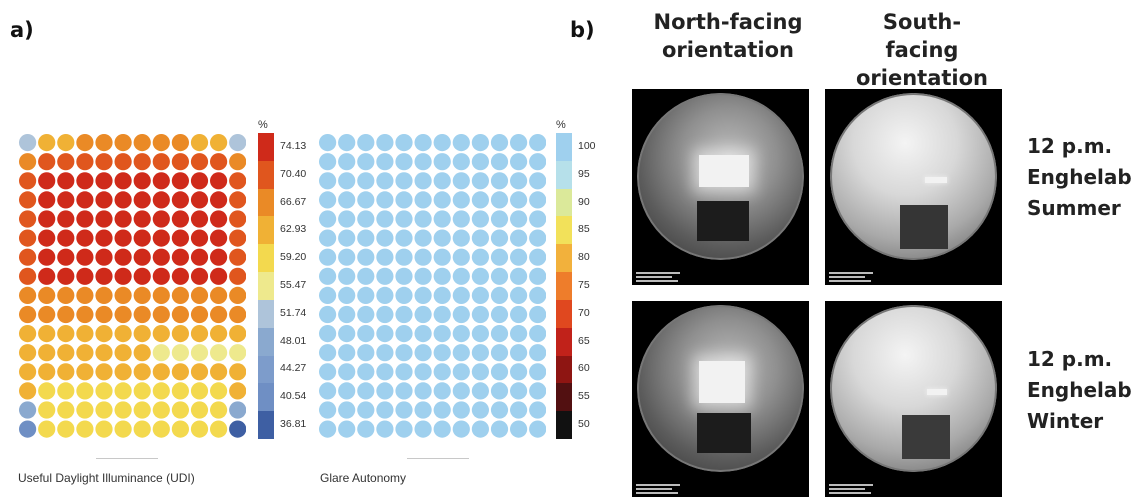  What do you see at coordinates (293, 285) in the screenshot?
I see `udi-legend-tick: 55.47` at bounding box center [293, 285].